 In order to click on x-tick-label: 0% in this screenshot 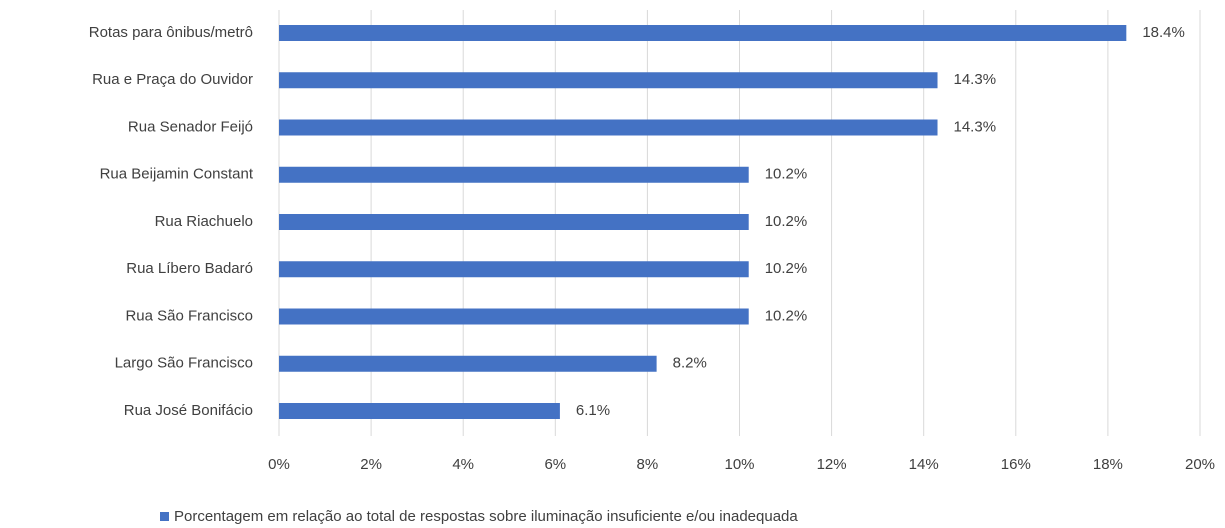, I will do `click(279, 464)`.